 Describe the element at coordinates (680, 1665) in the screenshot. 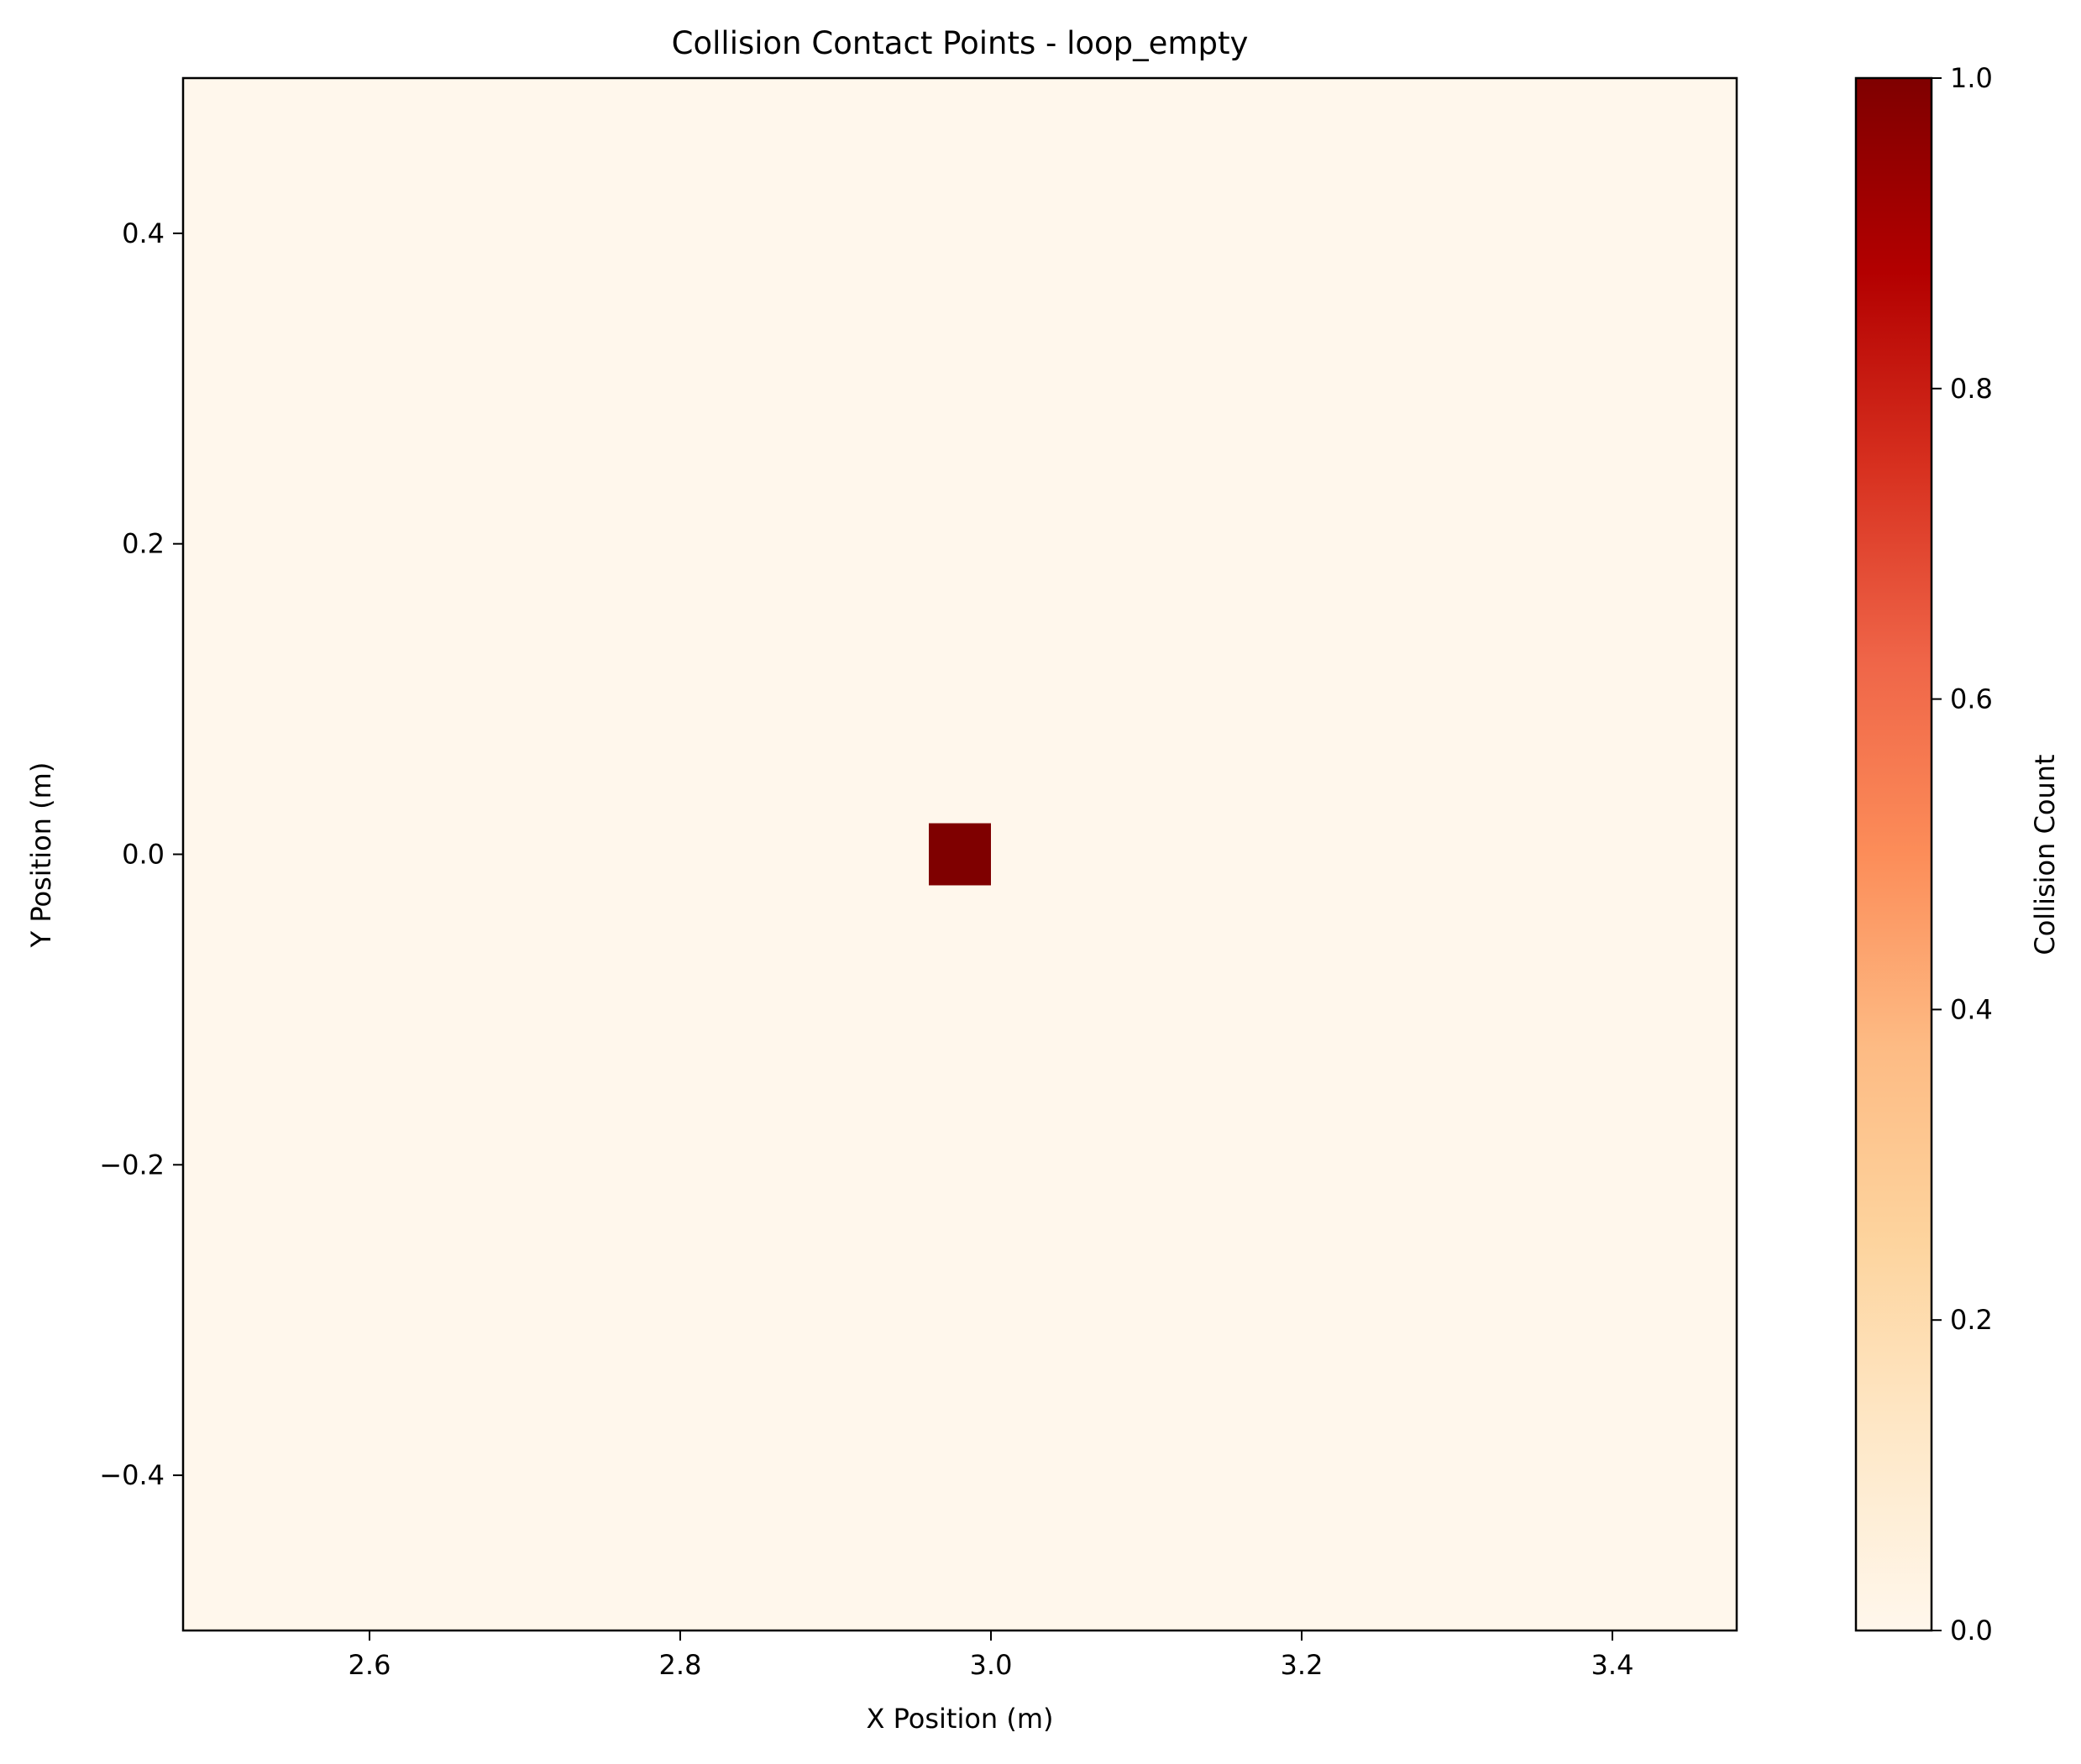

I see `x-tick-label: 2.8` at that location.